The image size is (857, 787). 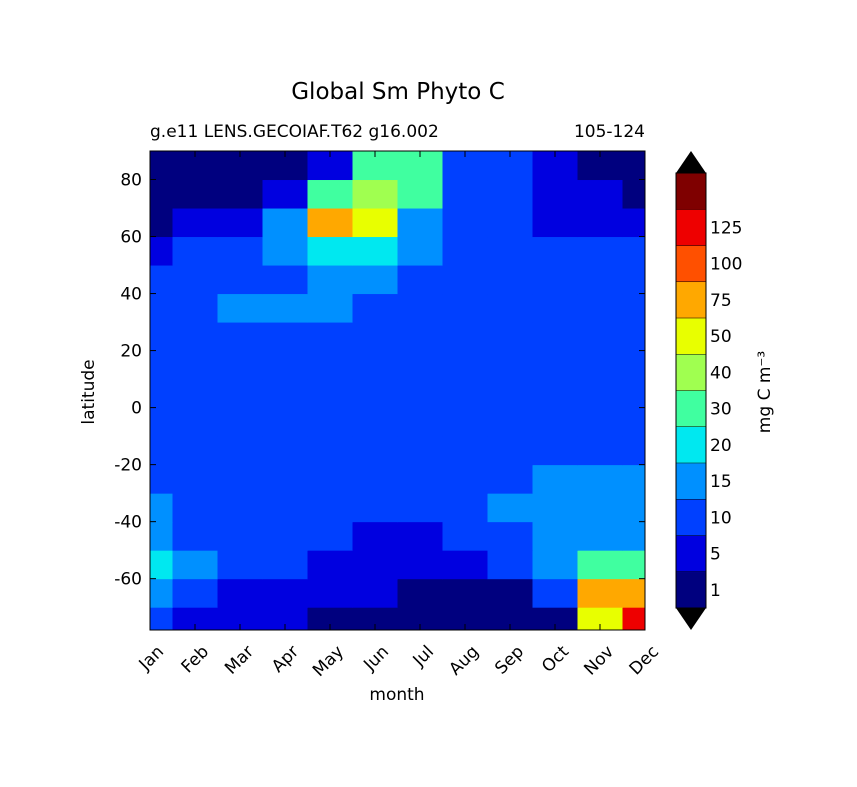 I want to click on y-tick-label: 60, so click(x=131, y=238).